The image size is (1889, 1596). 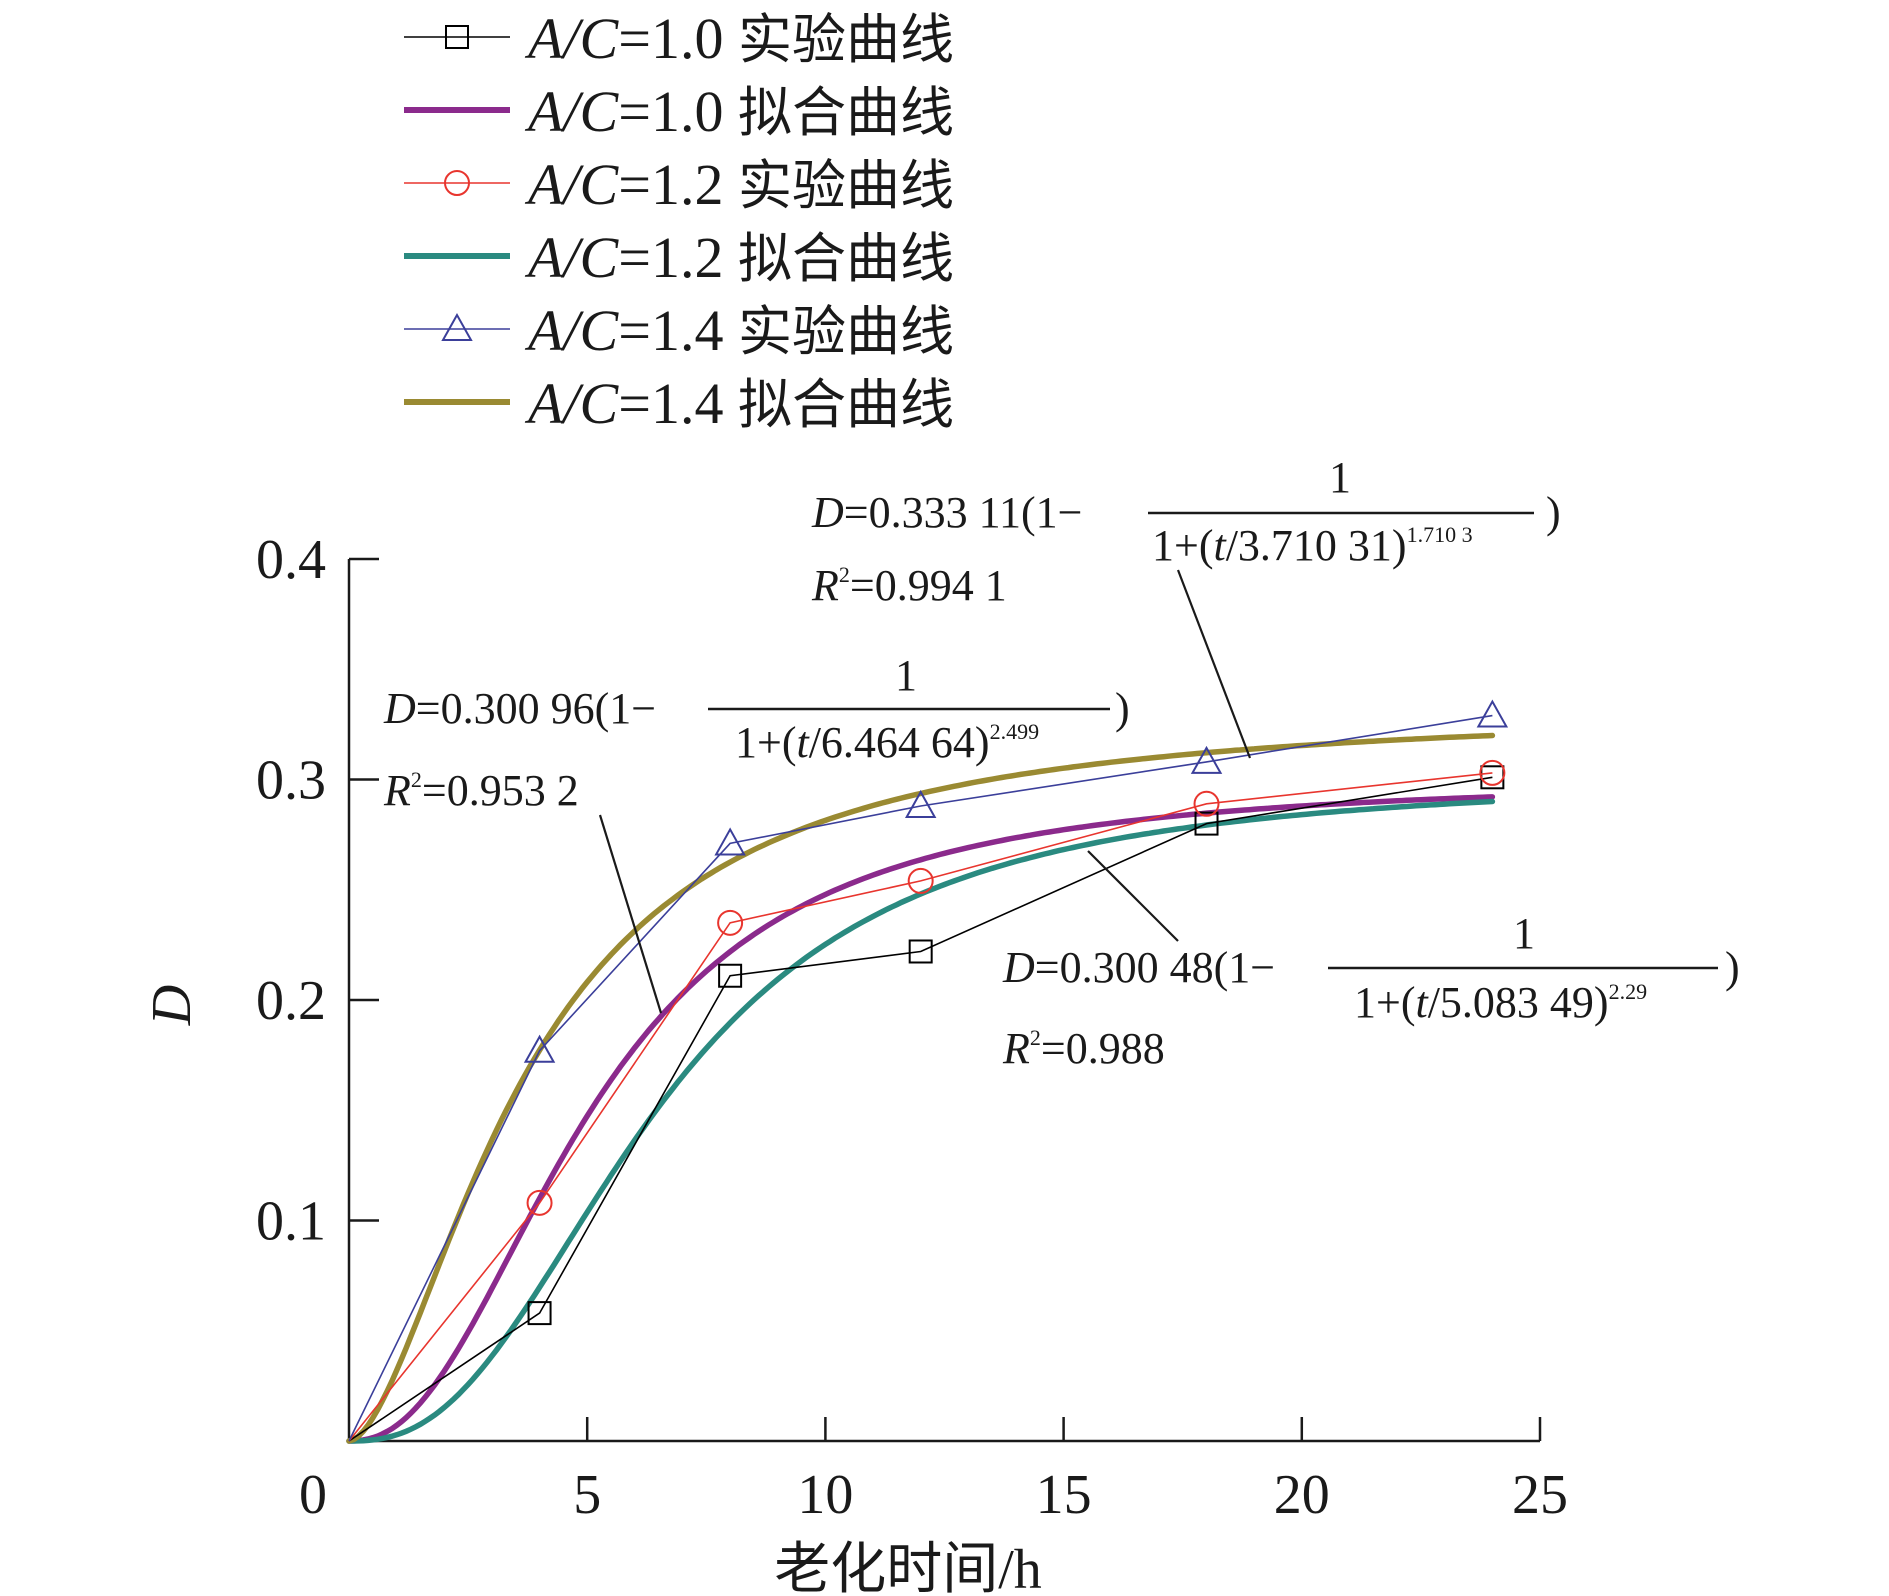 I want to click on legend-item: A/C=1.4 拟合曲线, so click(x=679, y=403).